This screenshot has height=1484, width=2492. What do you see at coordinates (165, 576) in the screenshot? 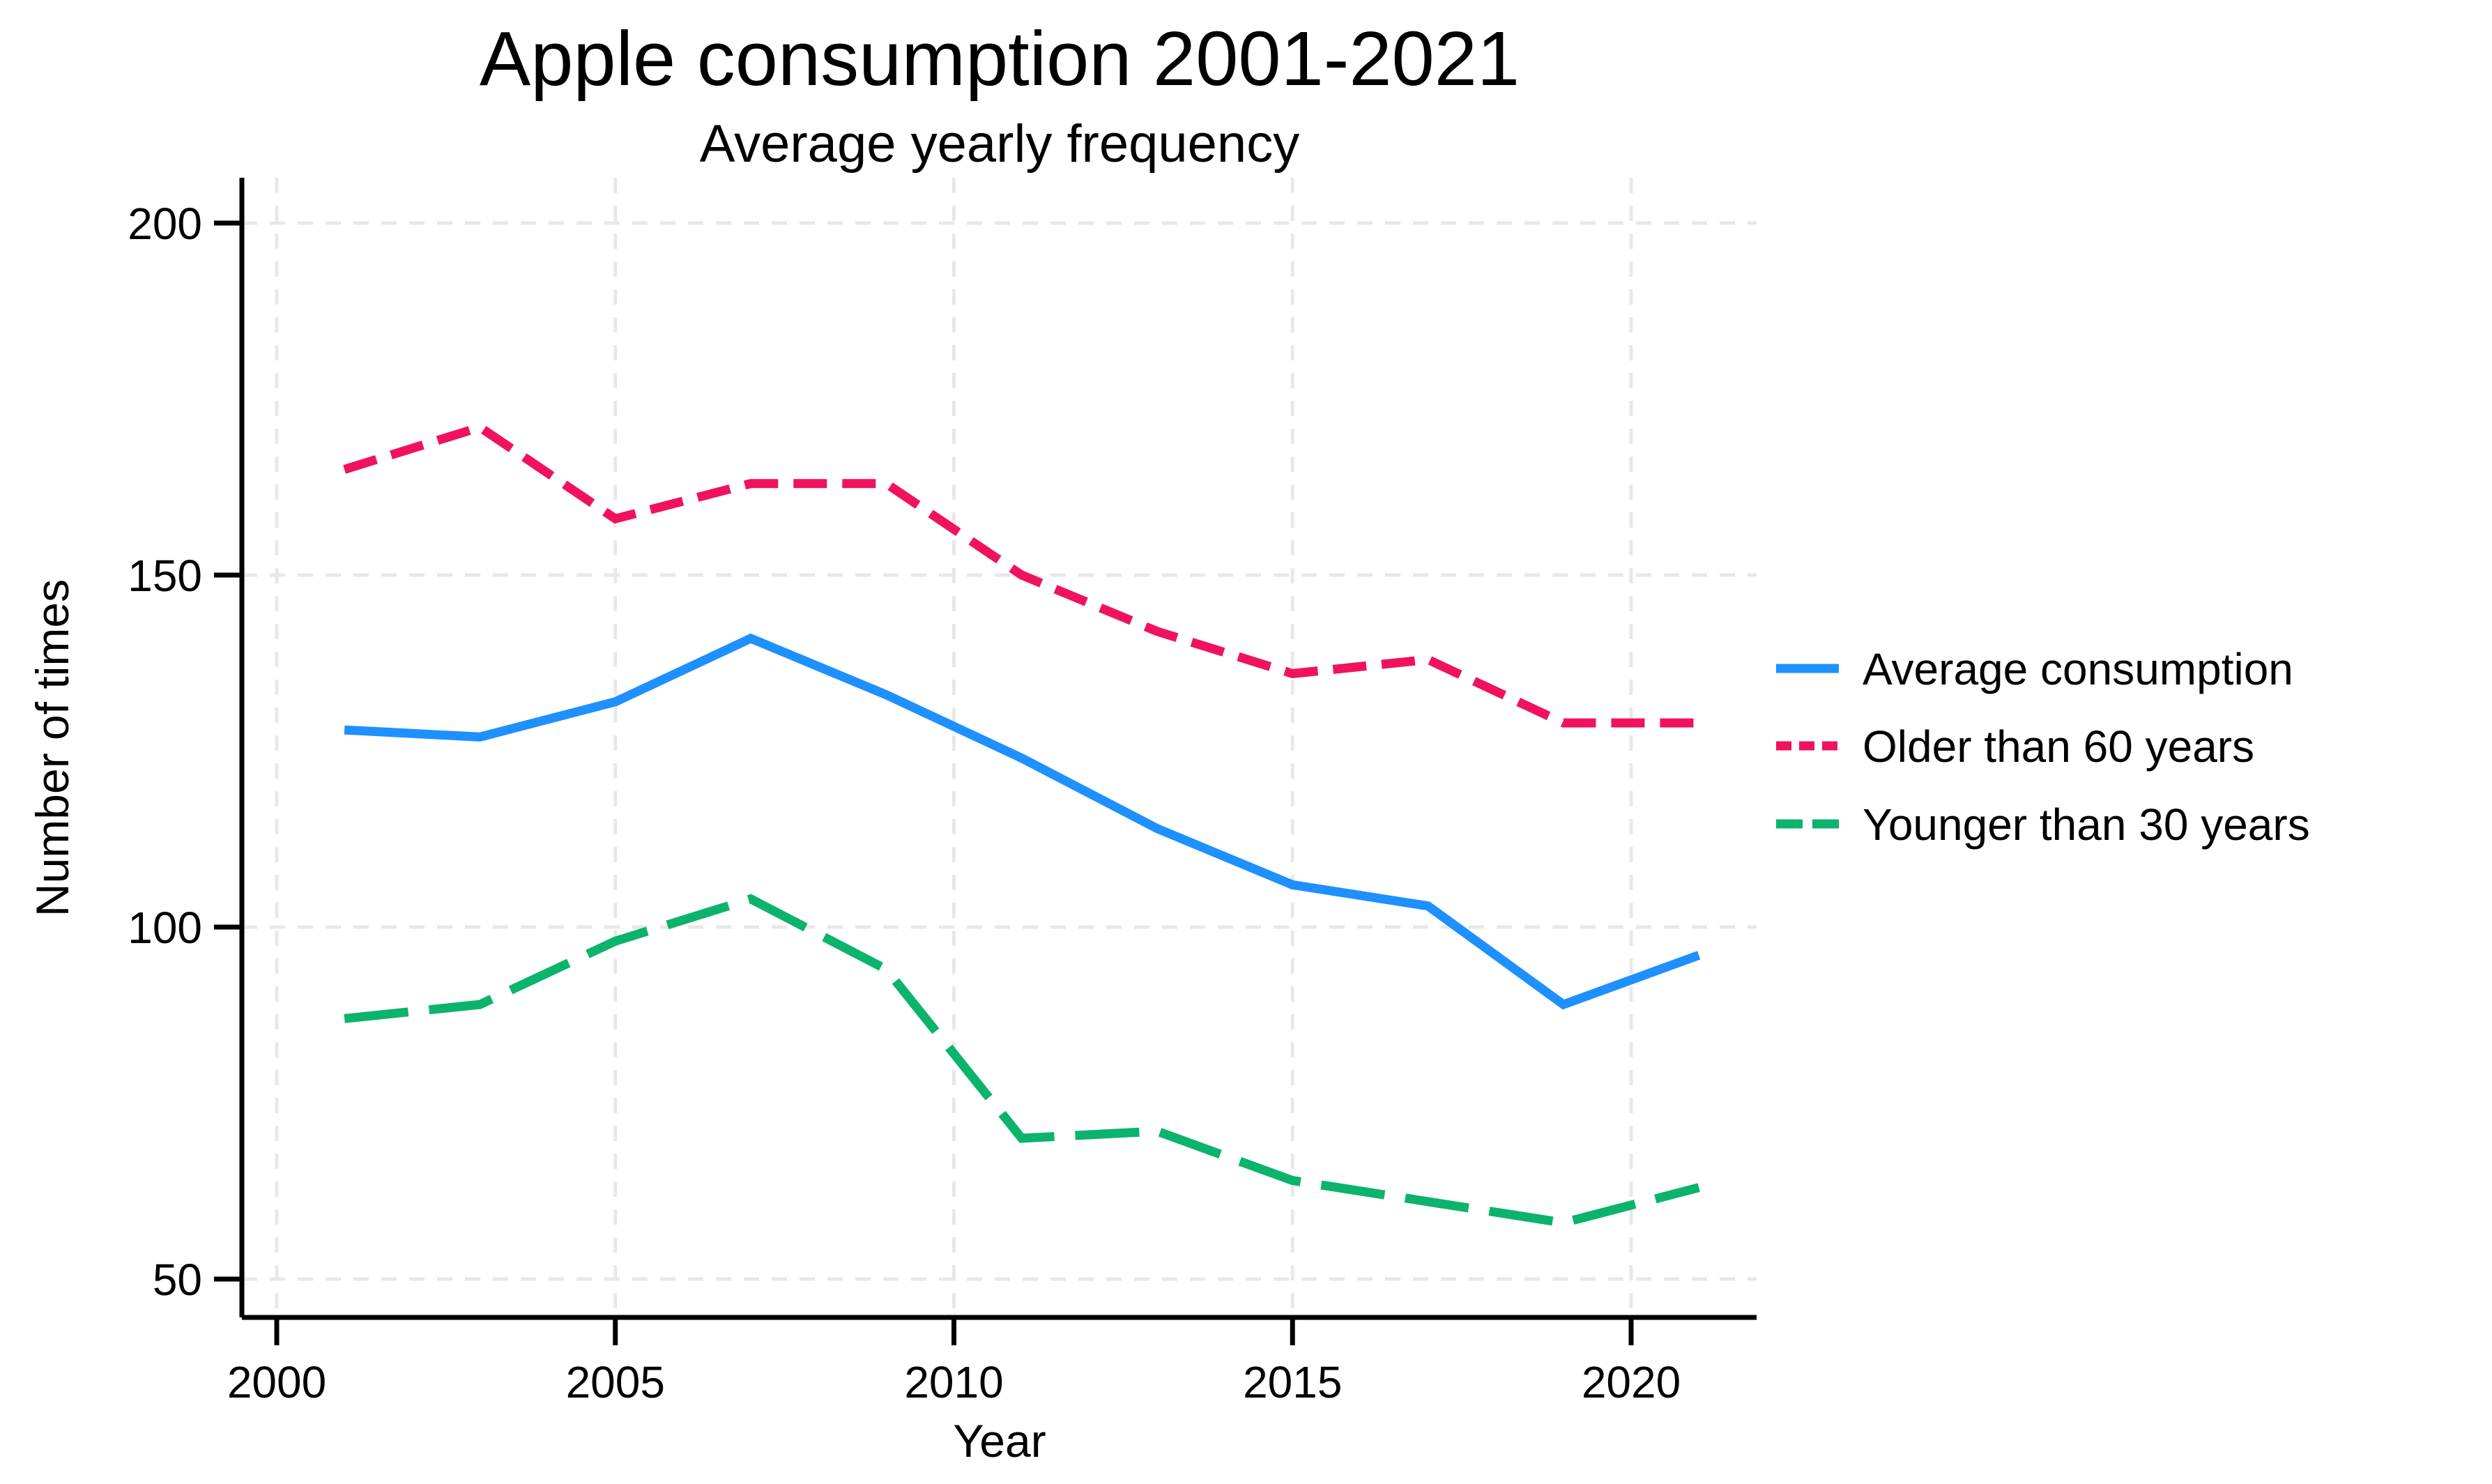
I see `y-tick-label: 150` at bounding box center [165, 576].